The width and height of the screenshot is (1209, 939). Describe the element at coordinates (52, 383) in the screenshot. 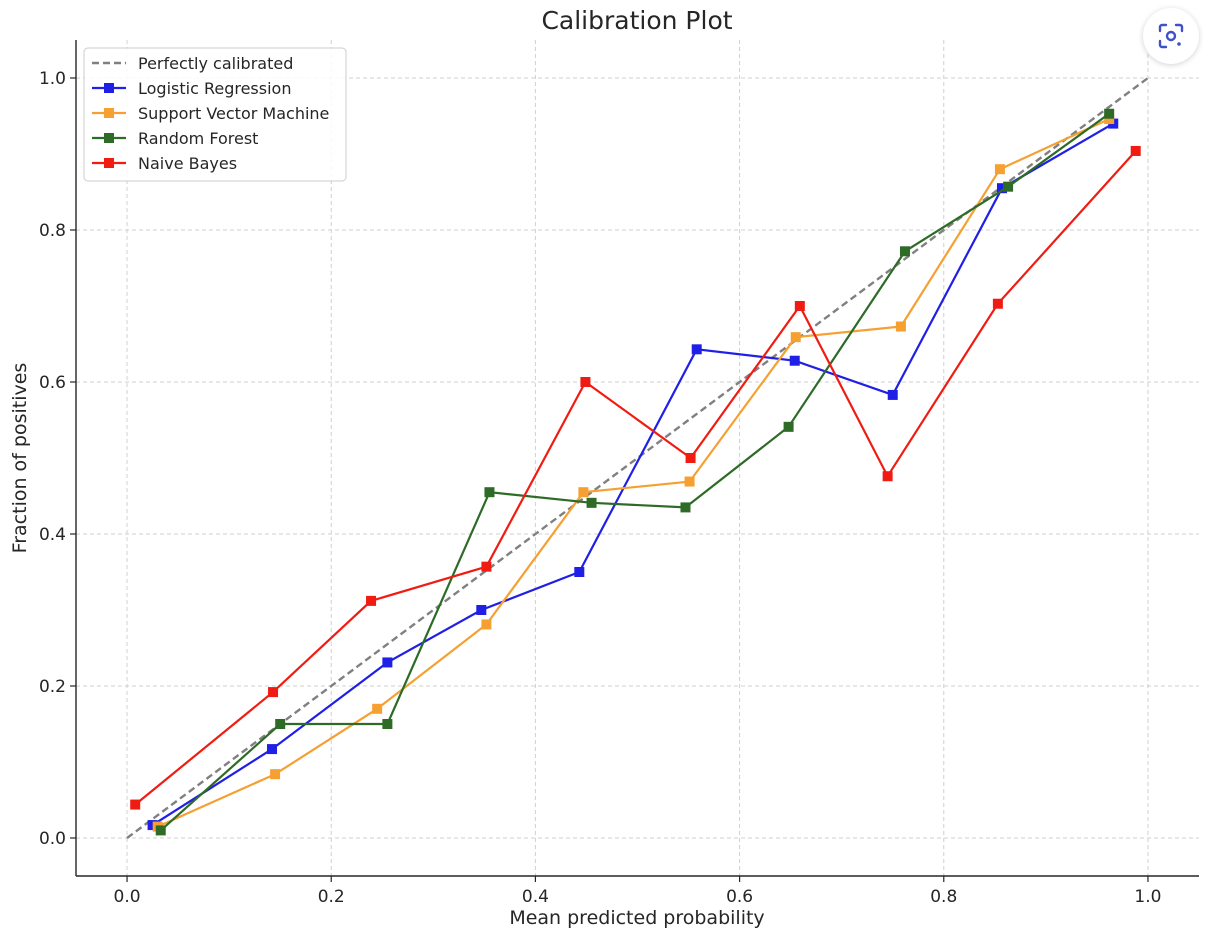

I see `y-tick-label: 0.6` at that location.